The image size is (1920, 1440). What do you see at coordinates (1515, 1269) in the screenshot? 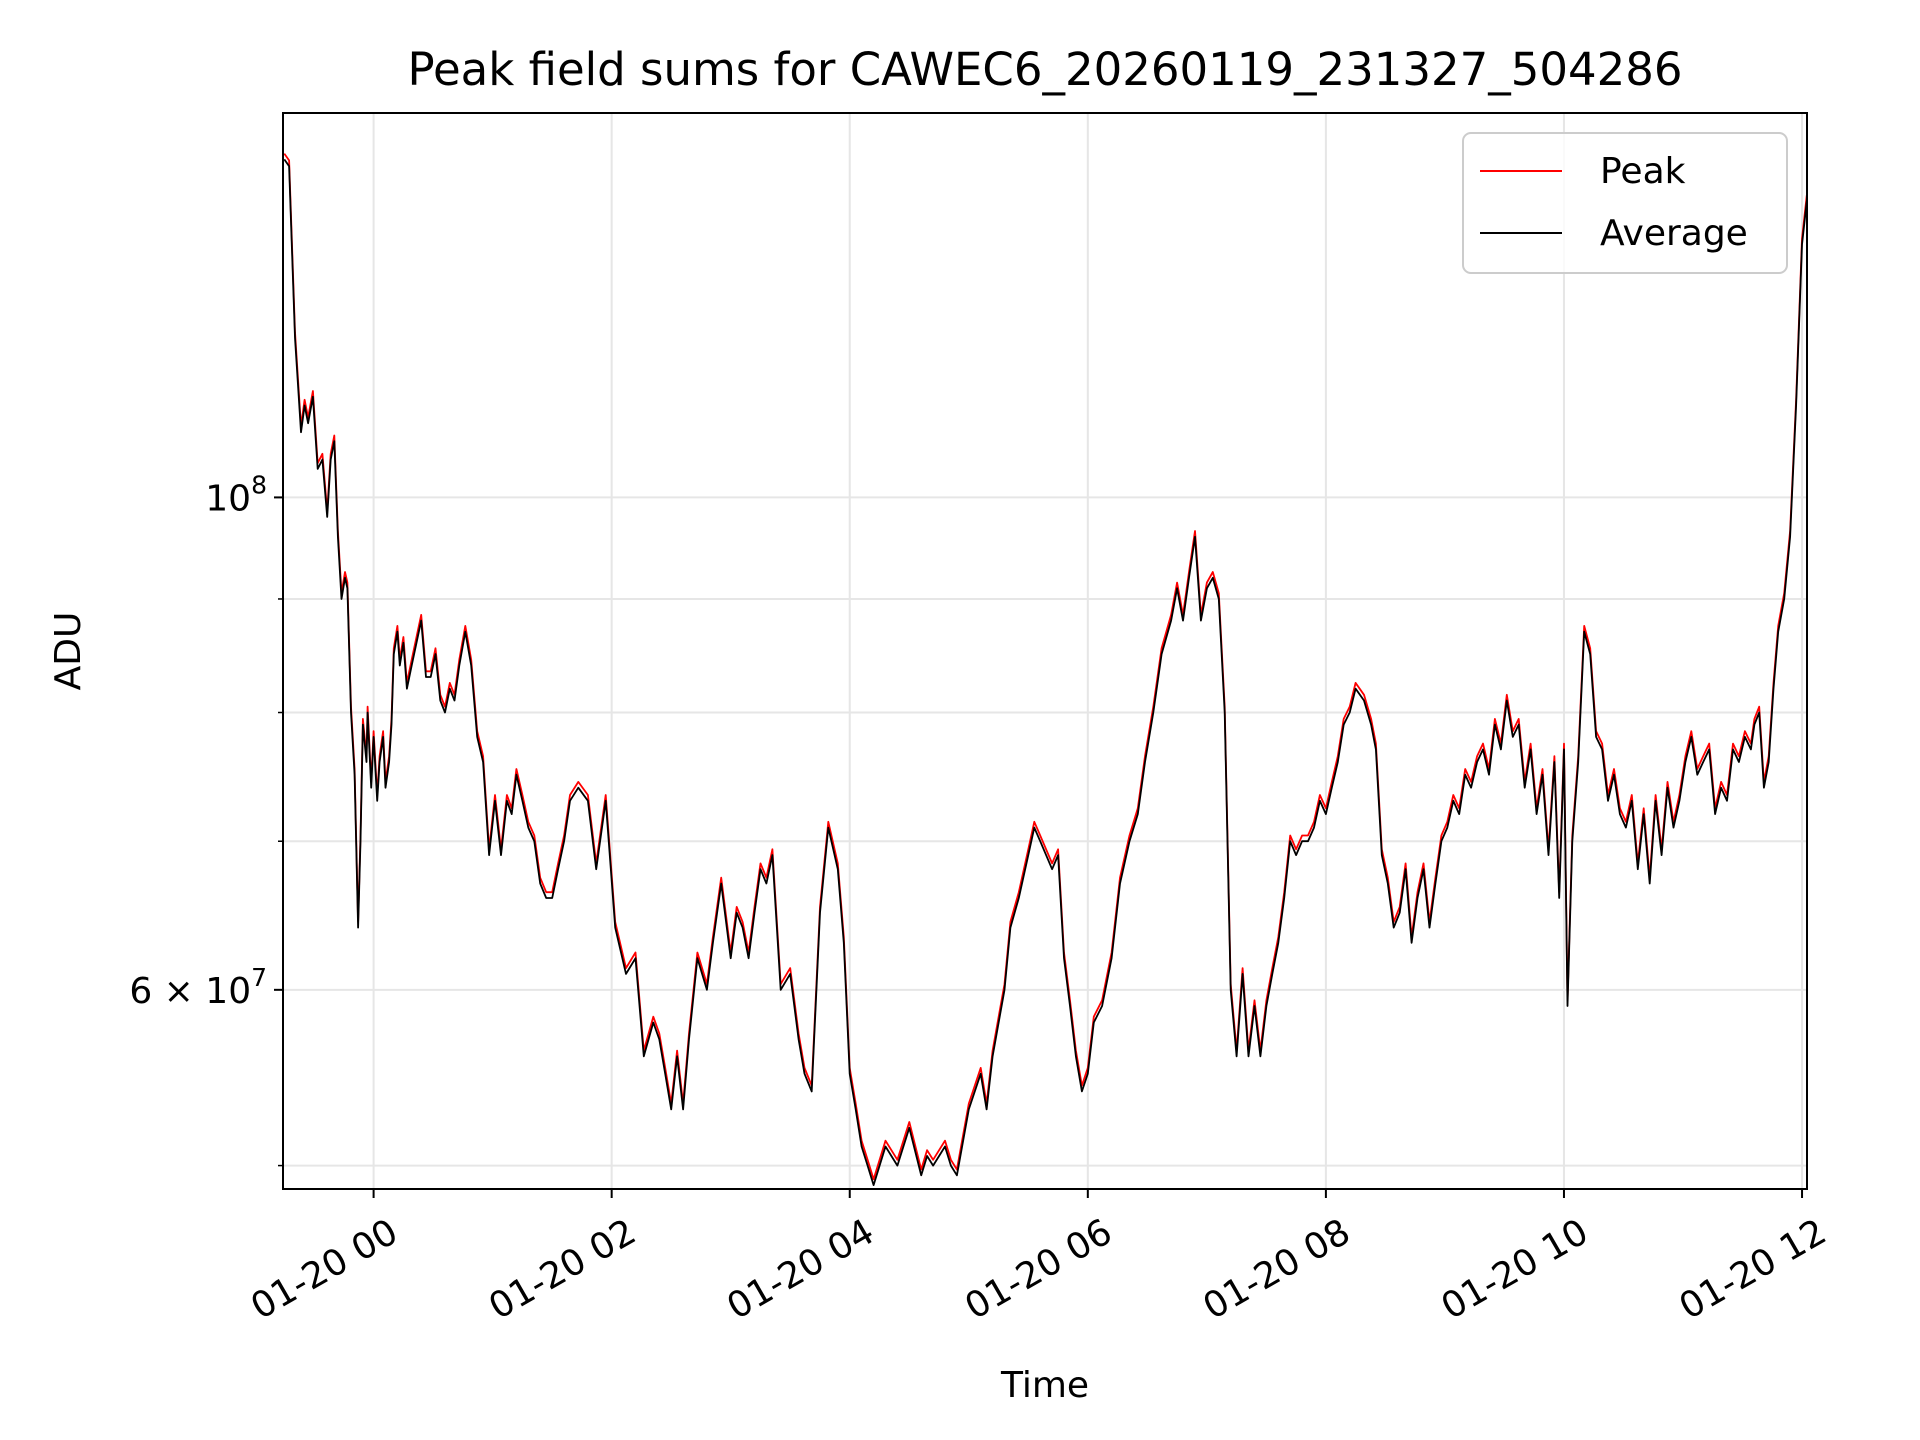
I see `x-tick-label: 01-20 10` at bounding box center [1515, 1269].